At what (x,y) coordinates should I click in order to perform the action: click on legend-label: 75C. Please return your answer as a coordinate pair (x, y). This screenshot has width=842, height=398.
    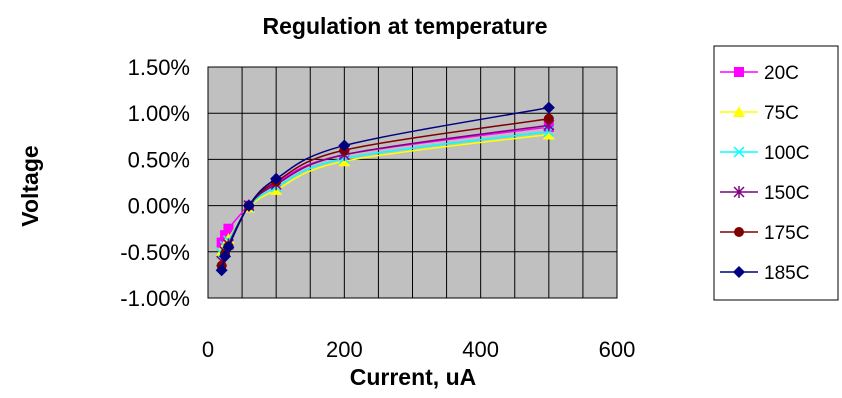
    Looking at the image, I should click on (781, 113).